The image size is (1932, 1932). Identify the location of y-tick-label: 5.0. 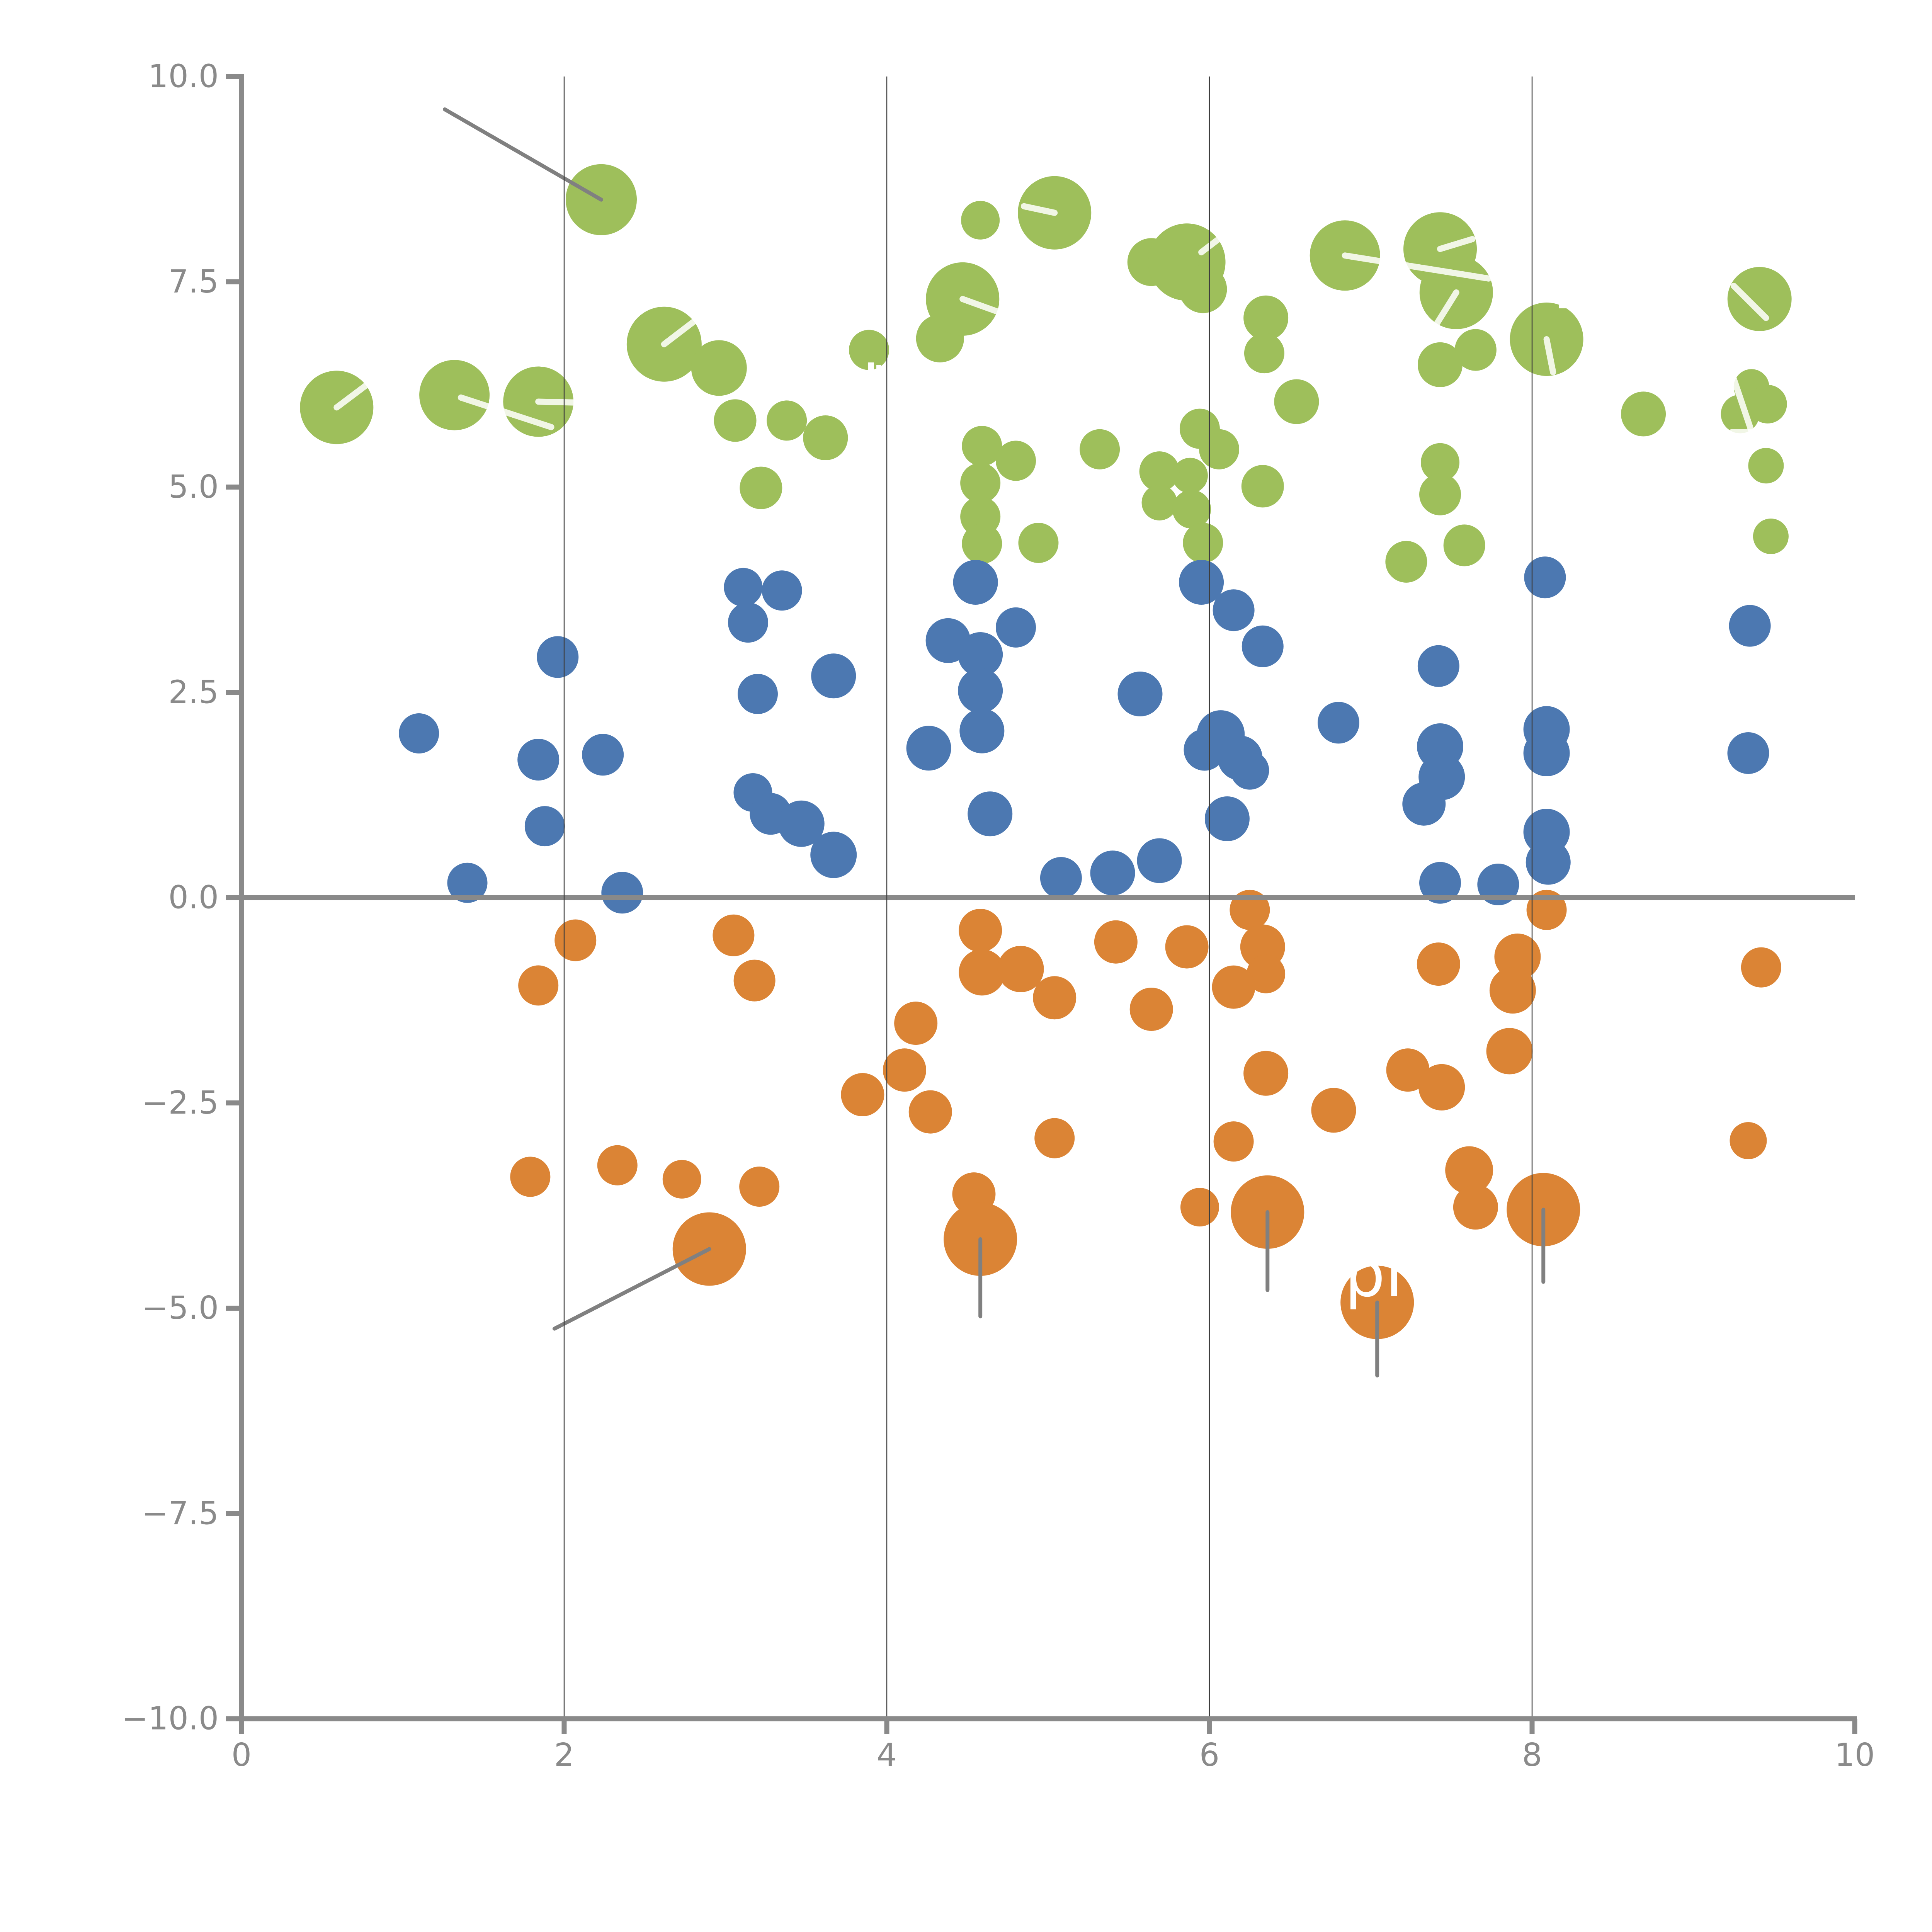
(193, 487).